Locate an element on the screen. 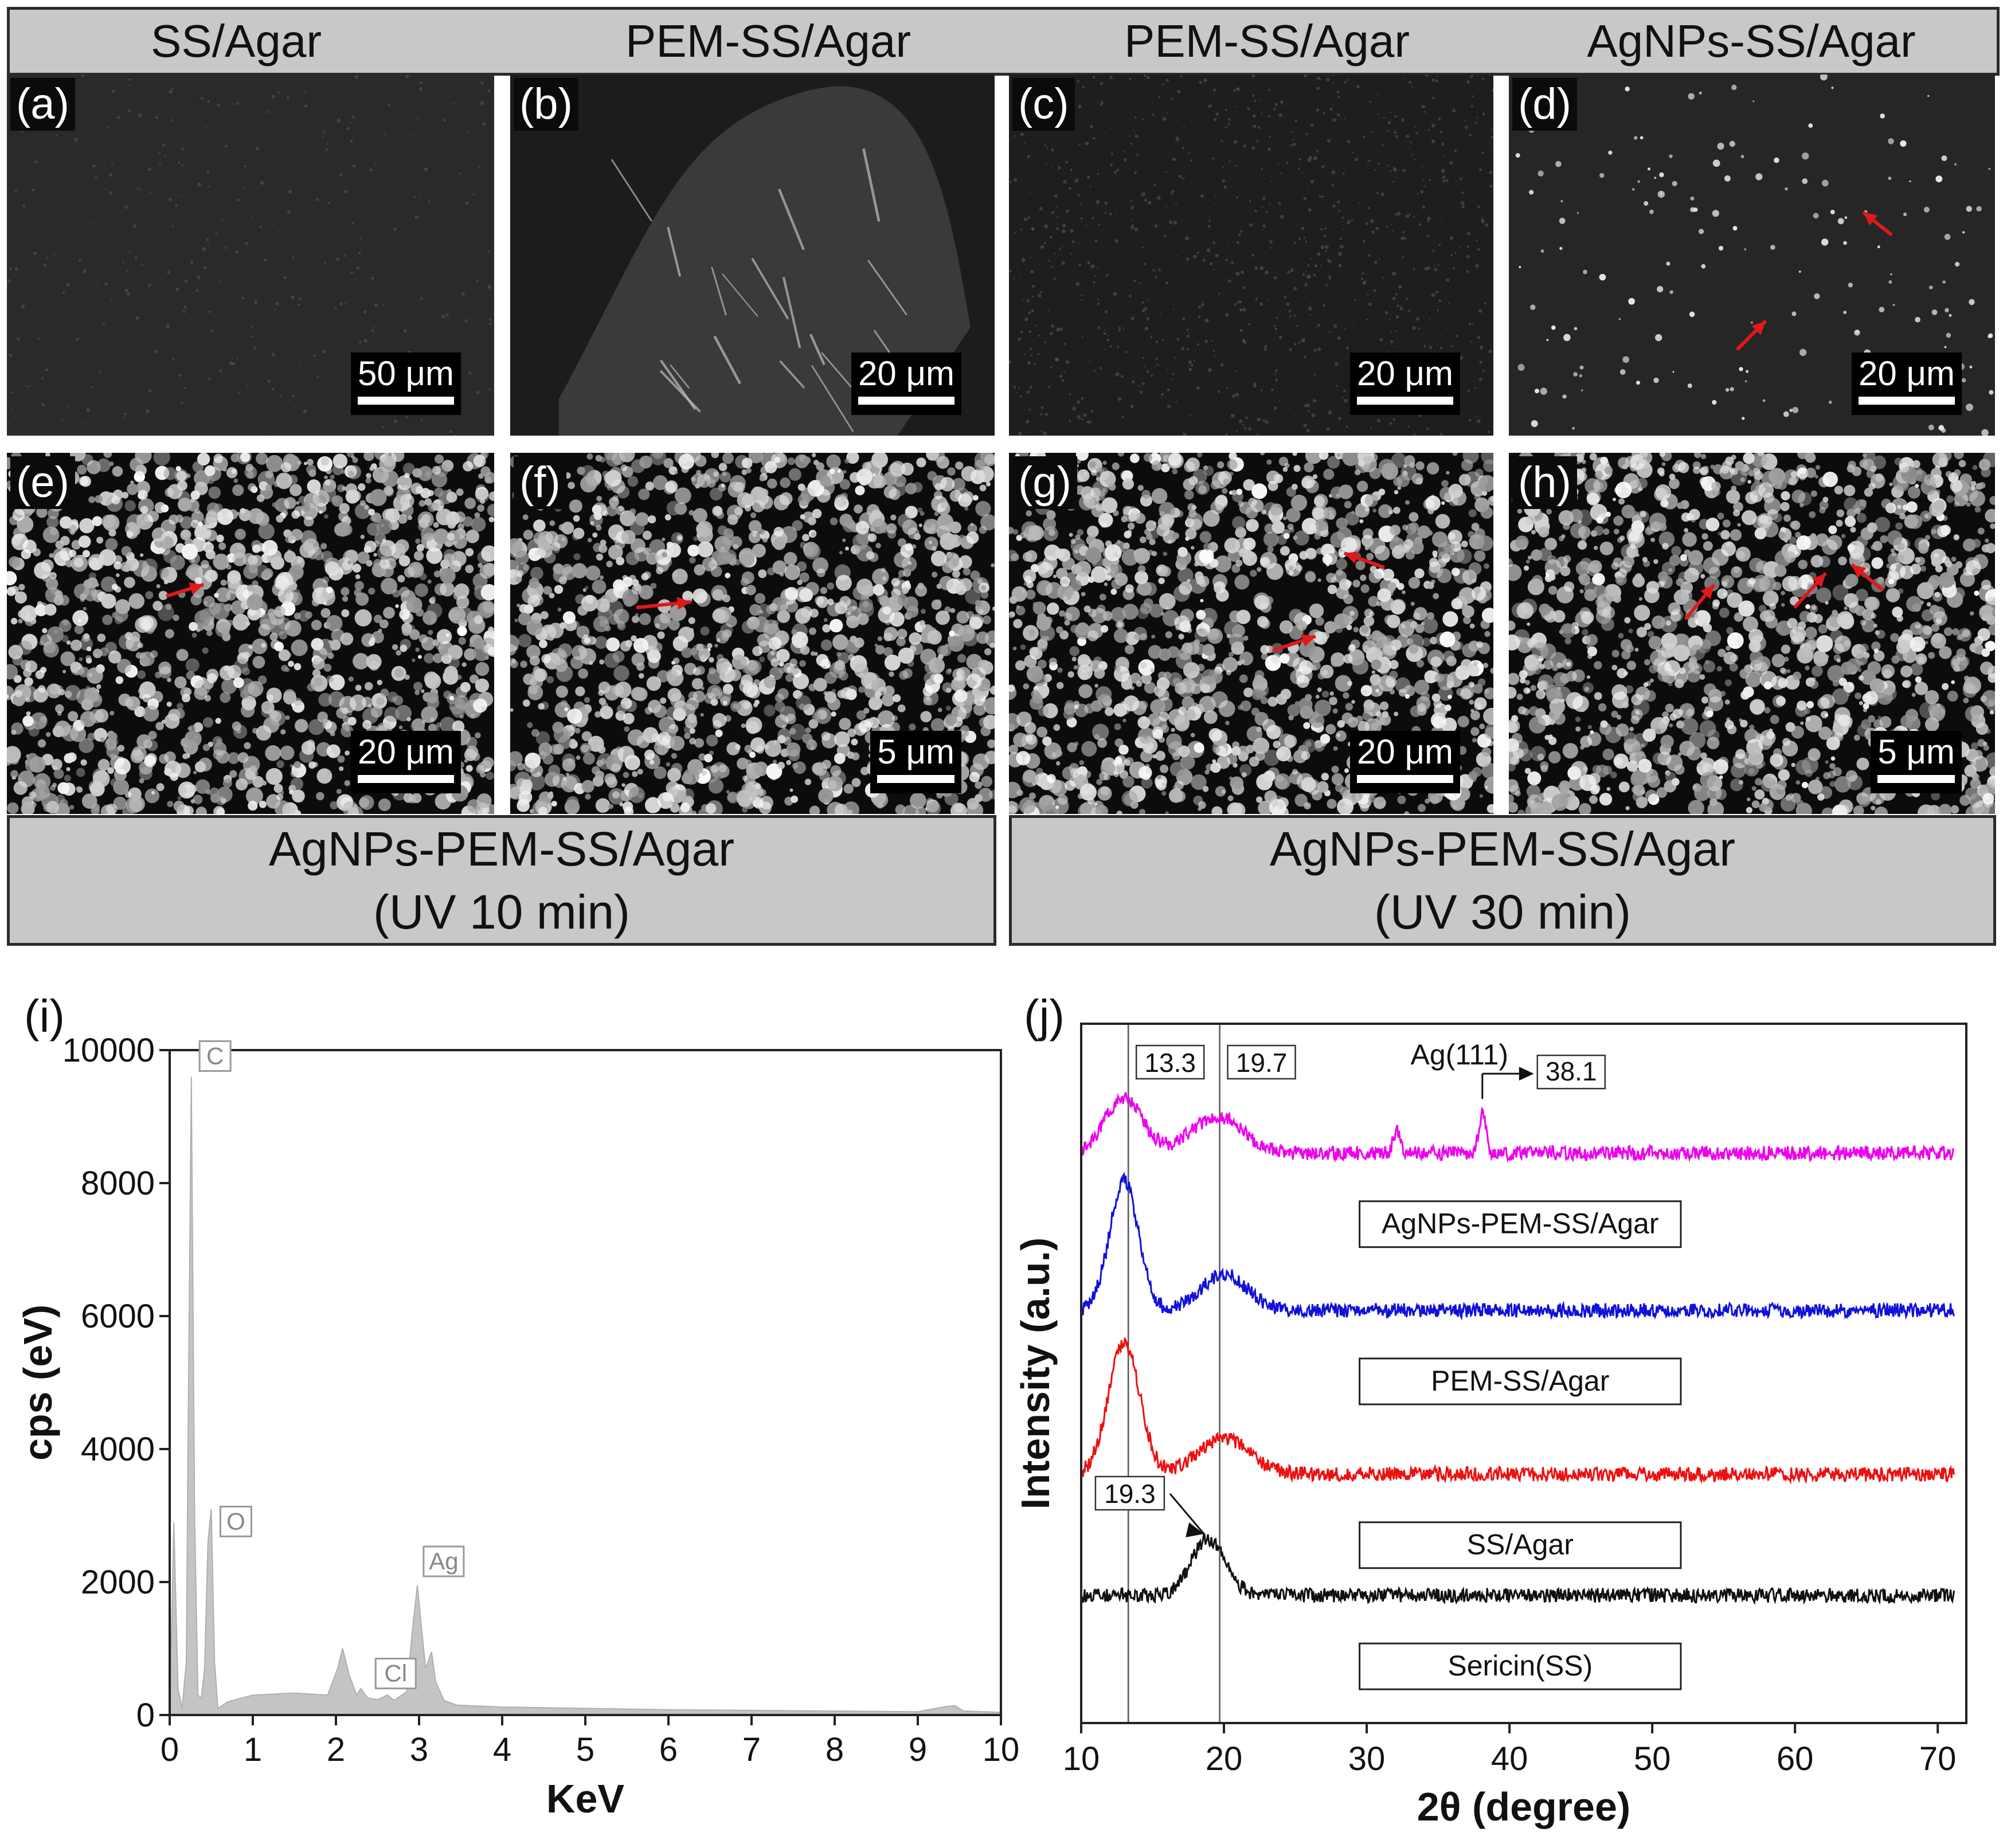 This screenshot has width=2003, height=1848. x-tick-label: 8 is located at coordinates (835, 1749).